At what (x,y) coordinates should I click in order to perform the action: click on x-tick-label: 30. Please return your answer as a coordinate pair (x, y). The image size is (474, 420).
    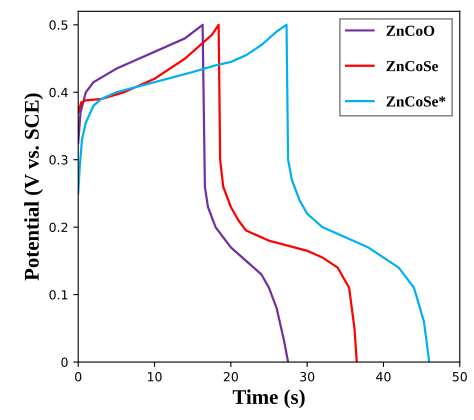
    Looking at the image, I should click on (307, 377).